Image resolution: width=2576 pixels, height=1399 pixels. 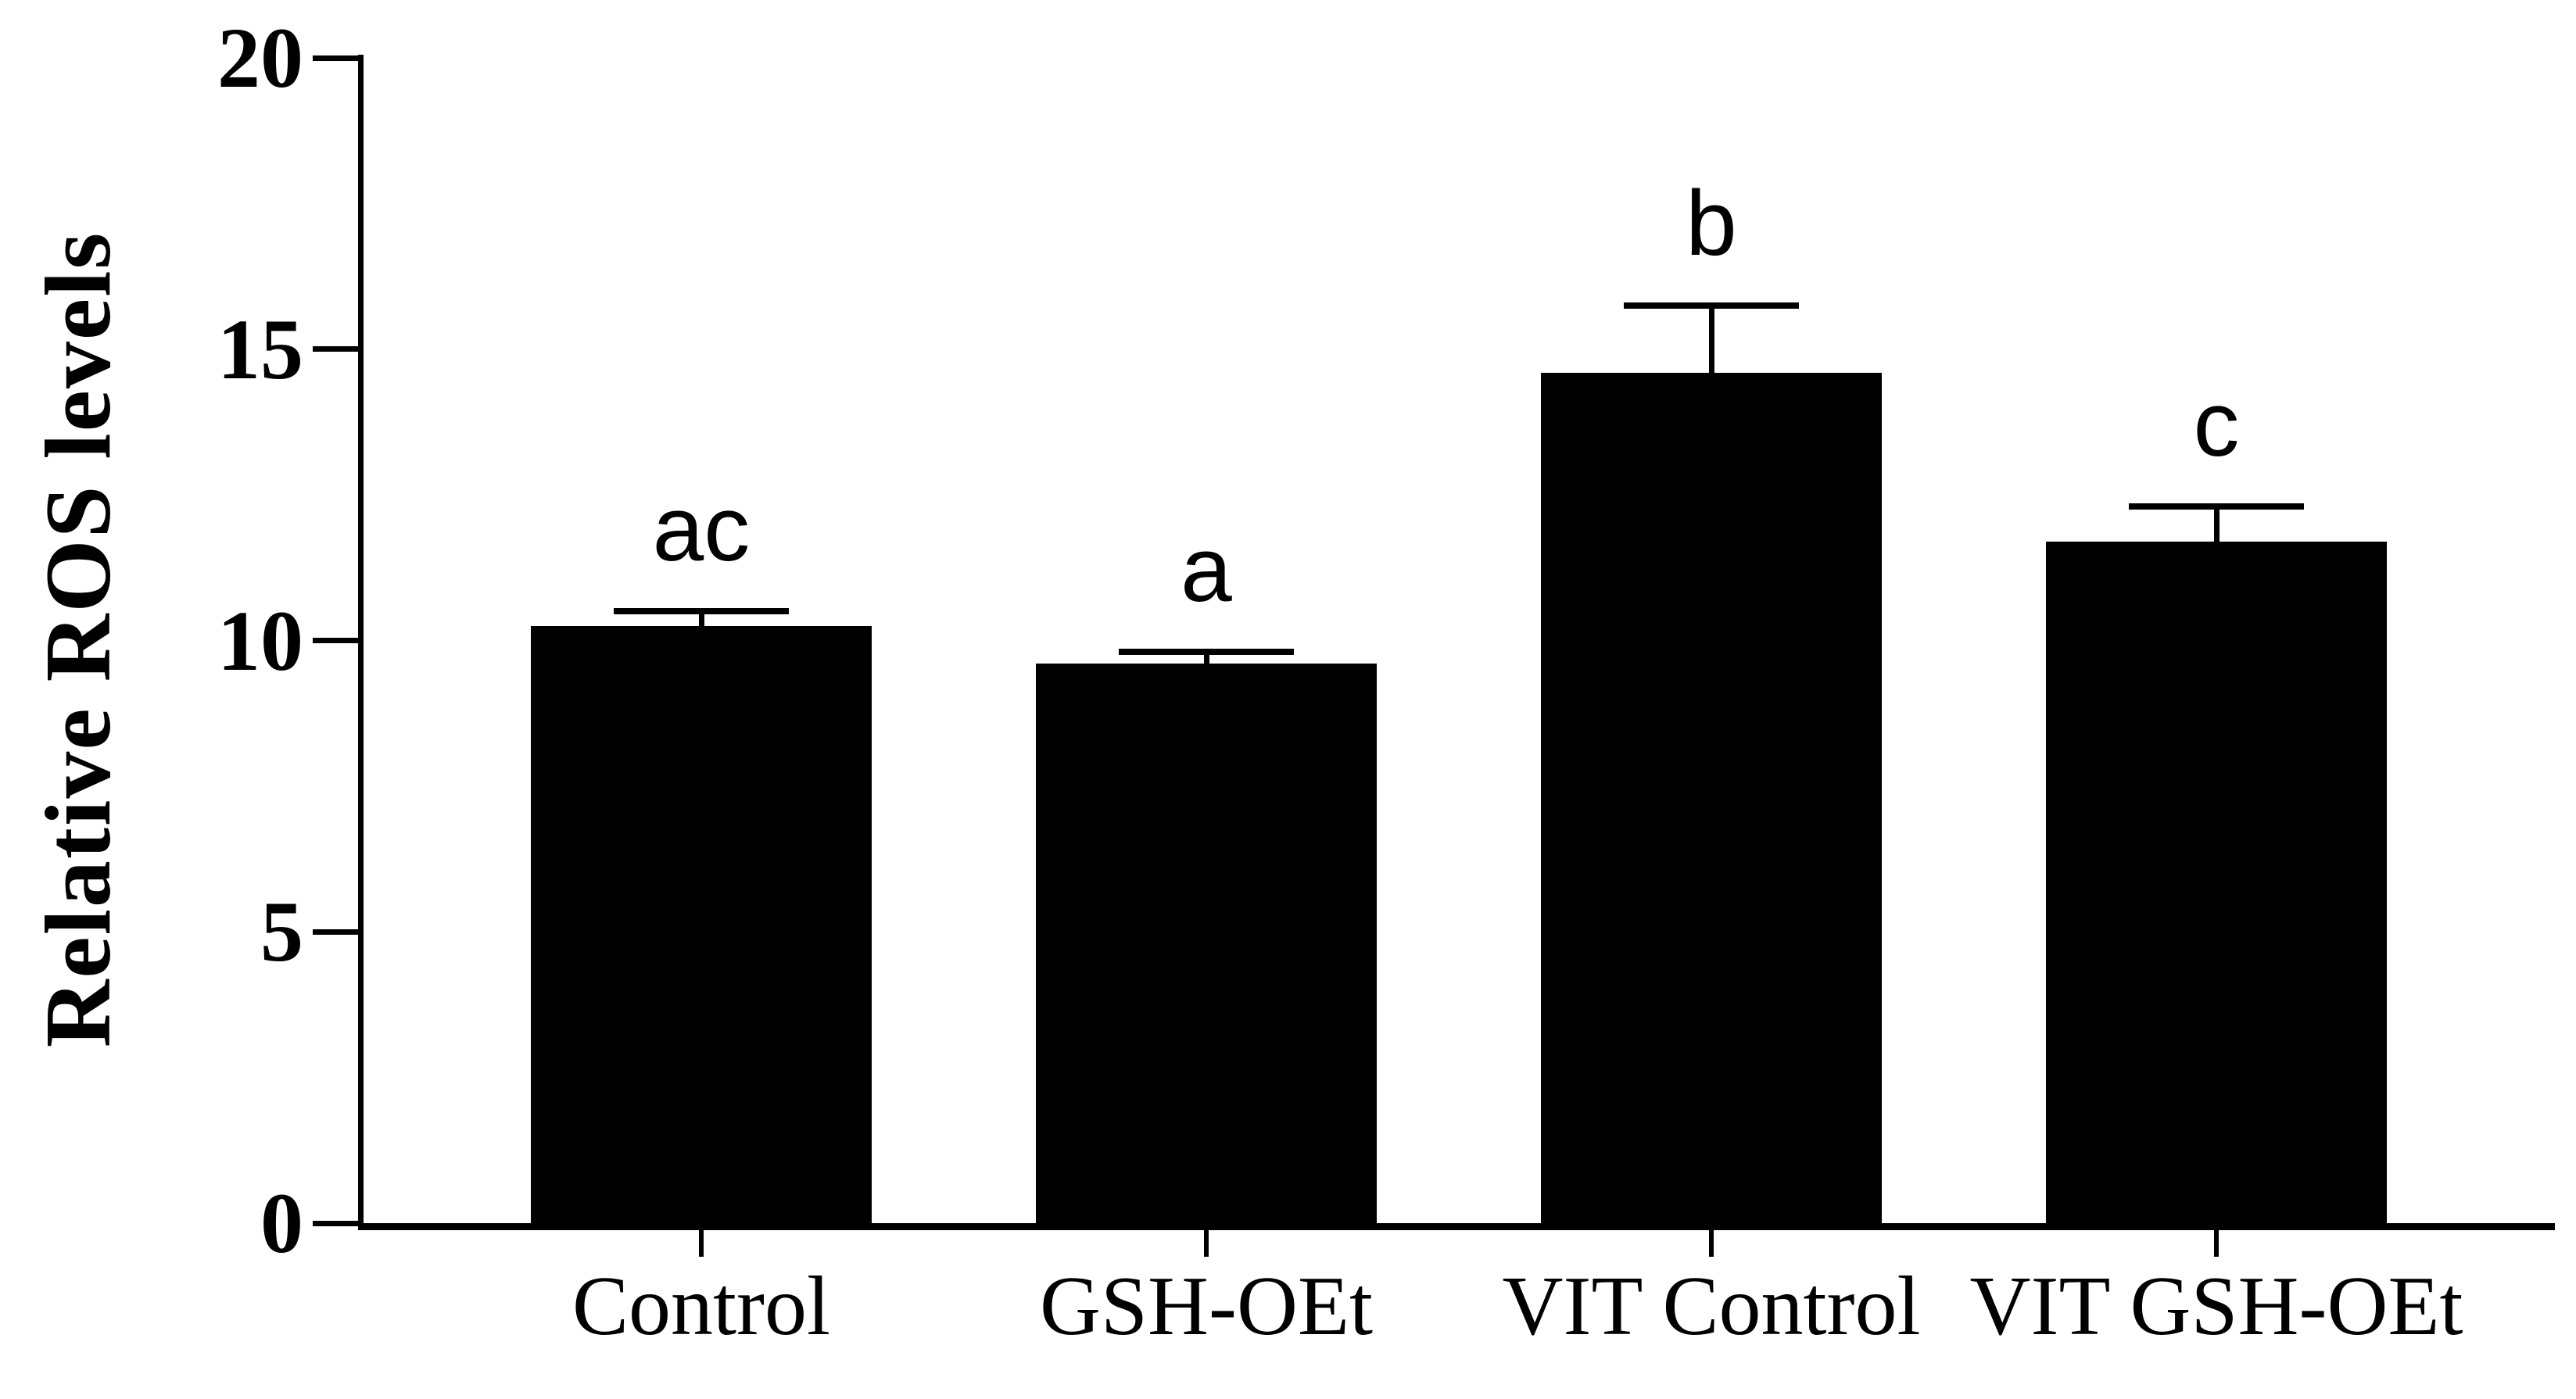 I want to click on sig-letter: a, so click(x=1206, y=569).